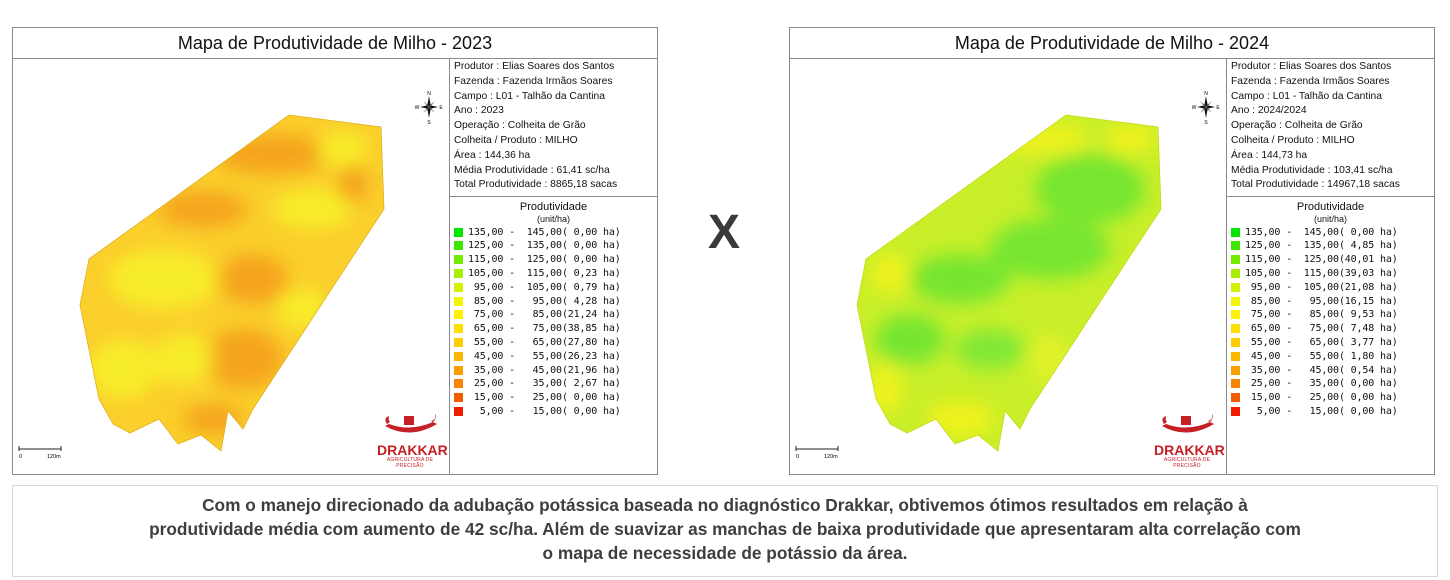 The image size is (1450, 580). Describe the element at coordinates (515, 398) in the screenshot. I see `legend-range: 15,00 - 25,00` at that location.